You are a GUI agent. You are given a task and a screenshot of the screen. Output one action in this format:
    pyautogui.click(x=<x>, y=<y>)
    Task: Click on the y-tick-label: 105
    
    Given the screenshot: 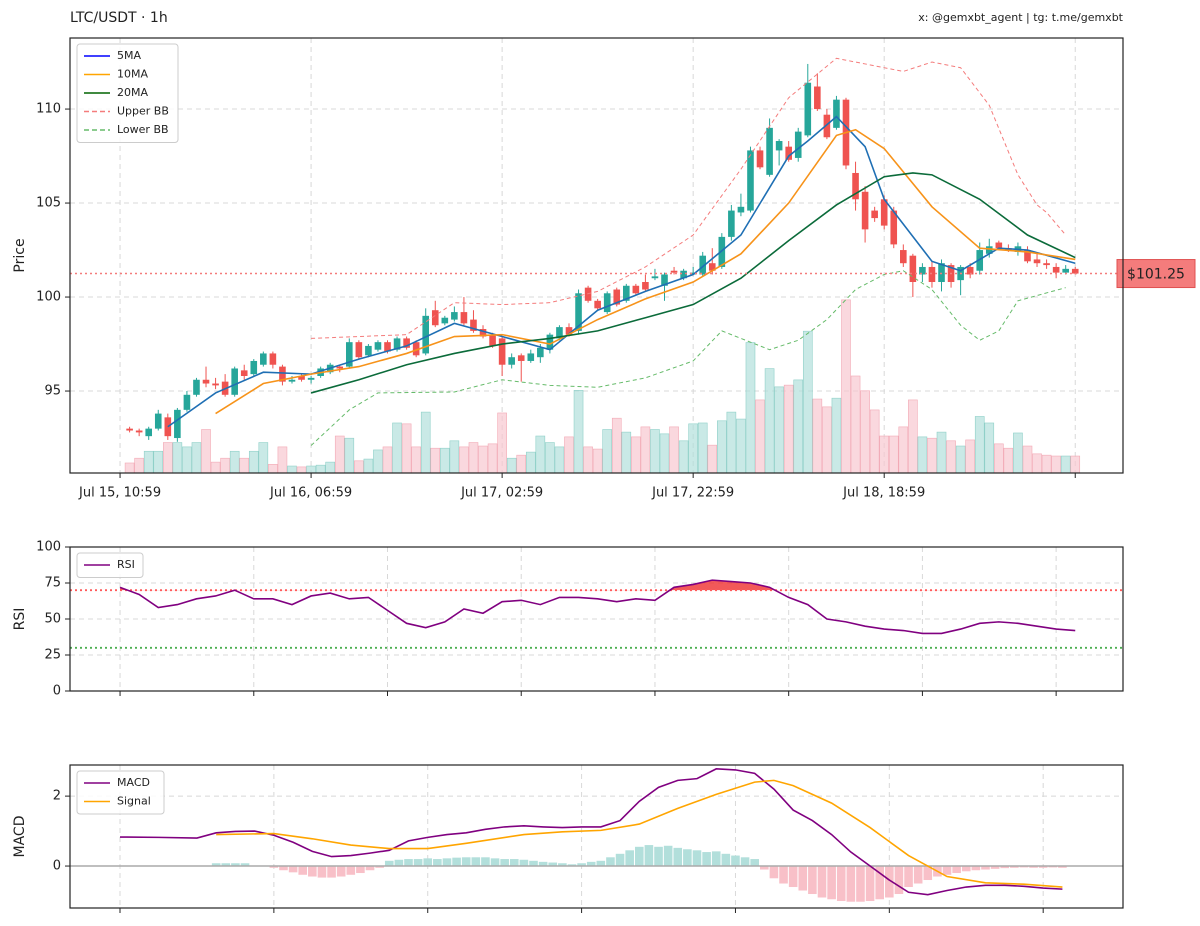 What is the action you would take?
    pyautogui.click(x=48, y=203)
    